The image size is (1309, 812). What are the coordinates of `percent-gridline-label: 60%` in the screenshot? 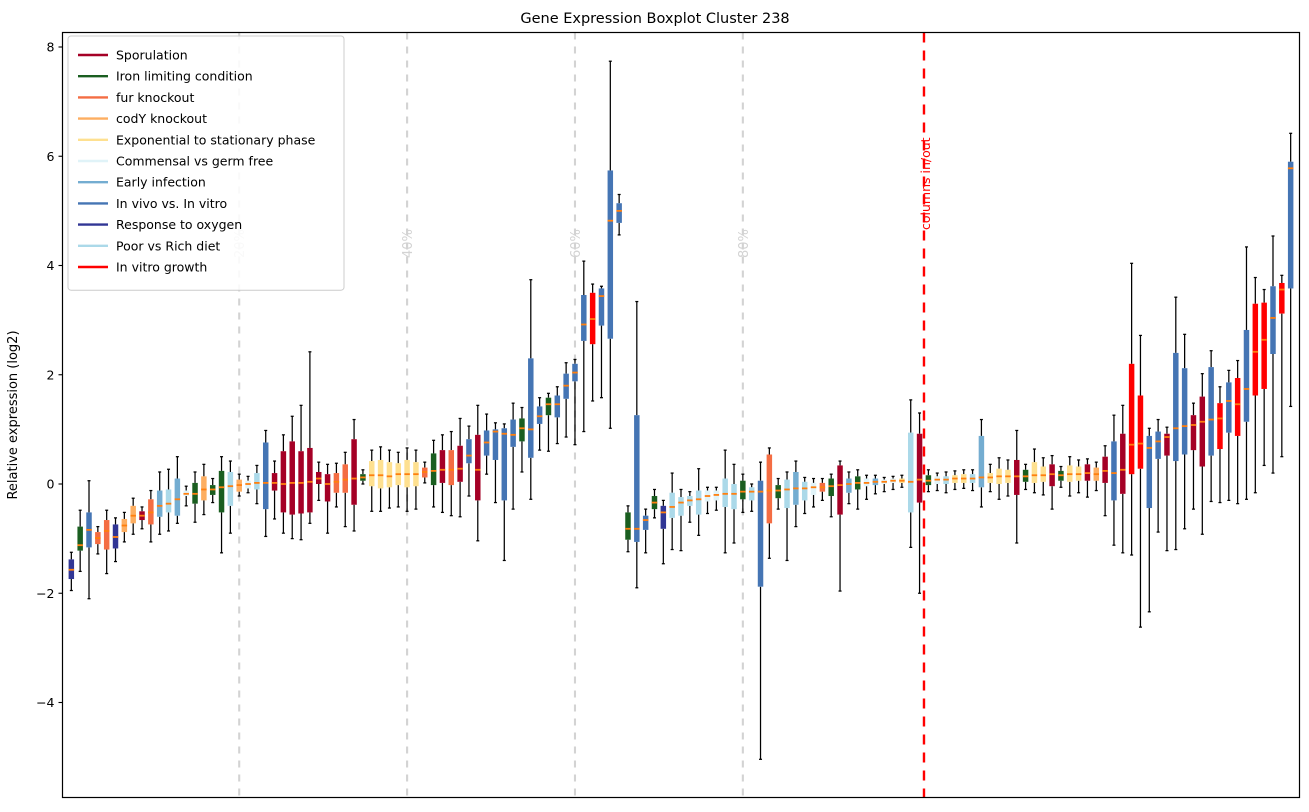 It's located at (576, 243).